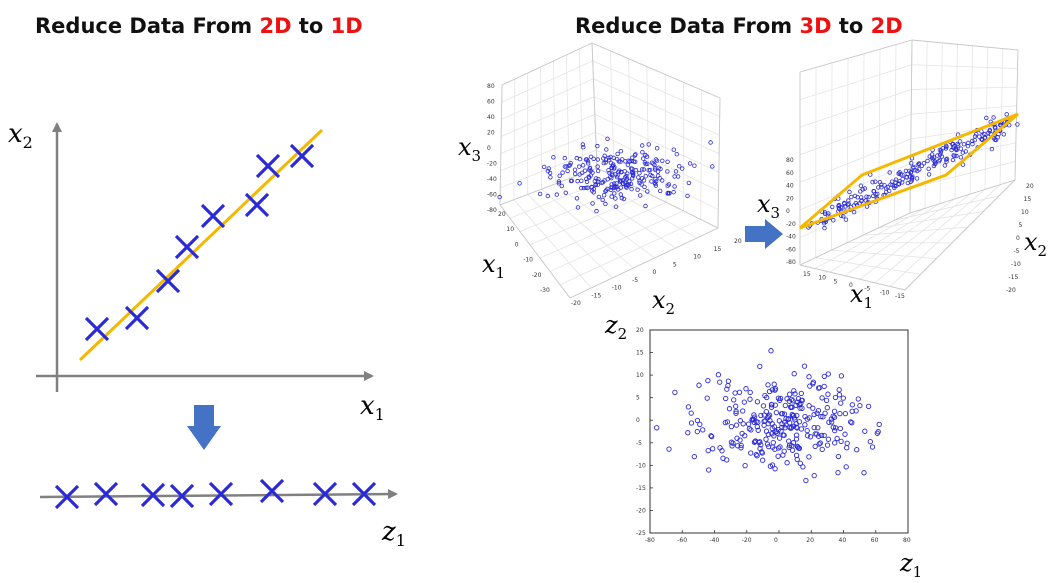  What do you see at coordinates (640, 353) in the screenshot?
I see `tick-label: 15` at bounding box center [640, 353].